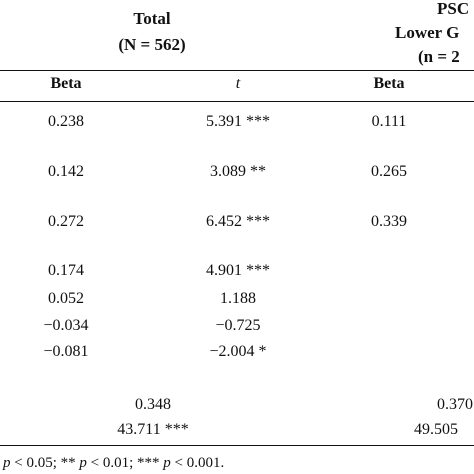  I want to click on cell-beta-psc-row3: 0.339, so click(389, 221).